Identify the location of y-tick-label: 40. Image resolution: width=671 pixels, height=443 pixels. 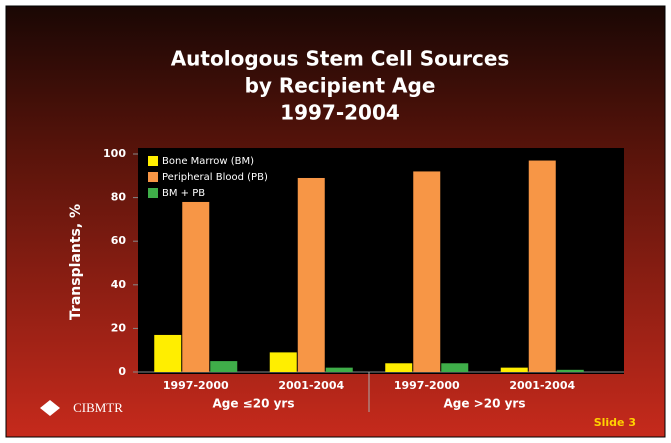
(119, 284).